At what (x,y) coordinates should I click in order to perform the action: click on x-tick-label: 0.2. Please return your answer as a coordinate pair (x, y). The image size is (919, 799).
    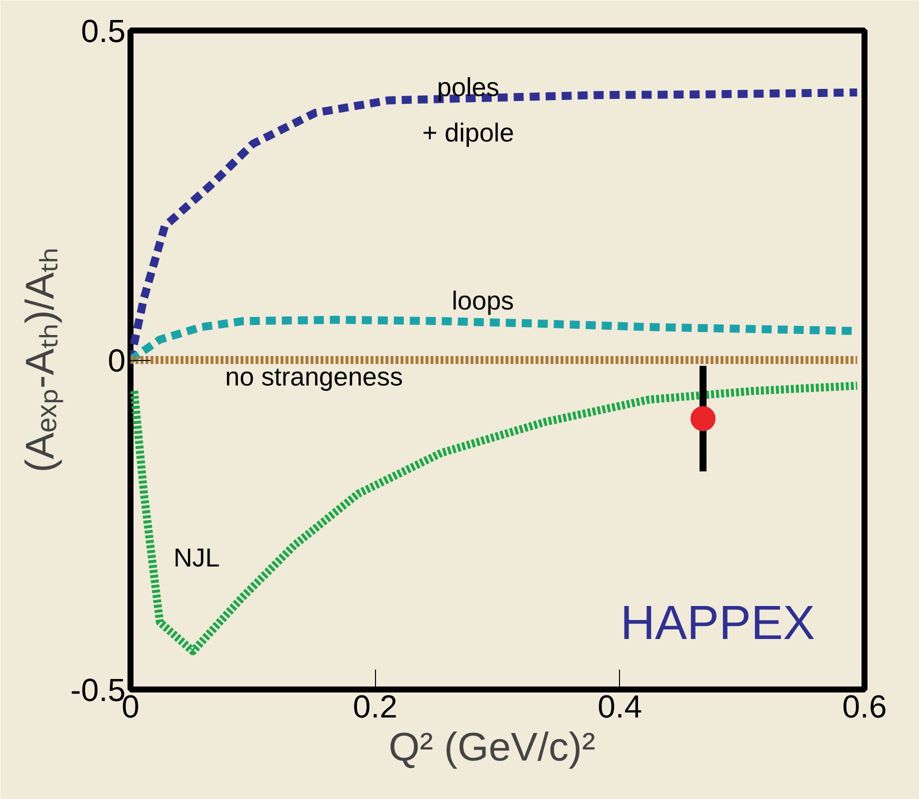
    Looking at the image, I should click on (375, 706).